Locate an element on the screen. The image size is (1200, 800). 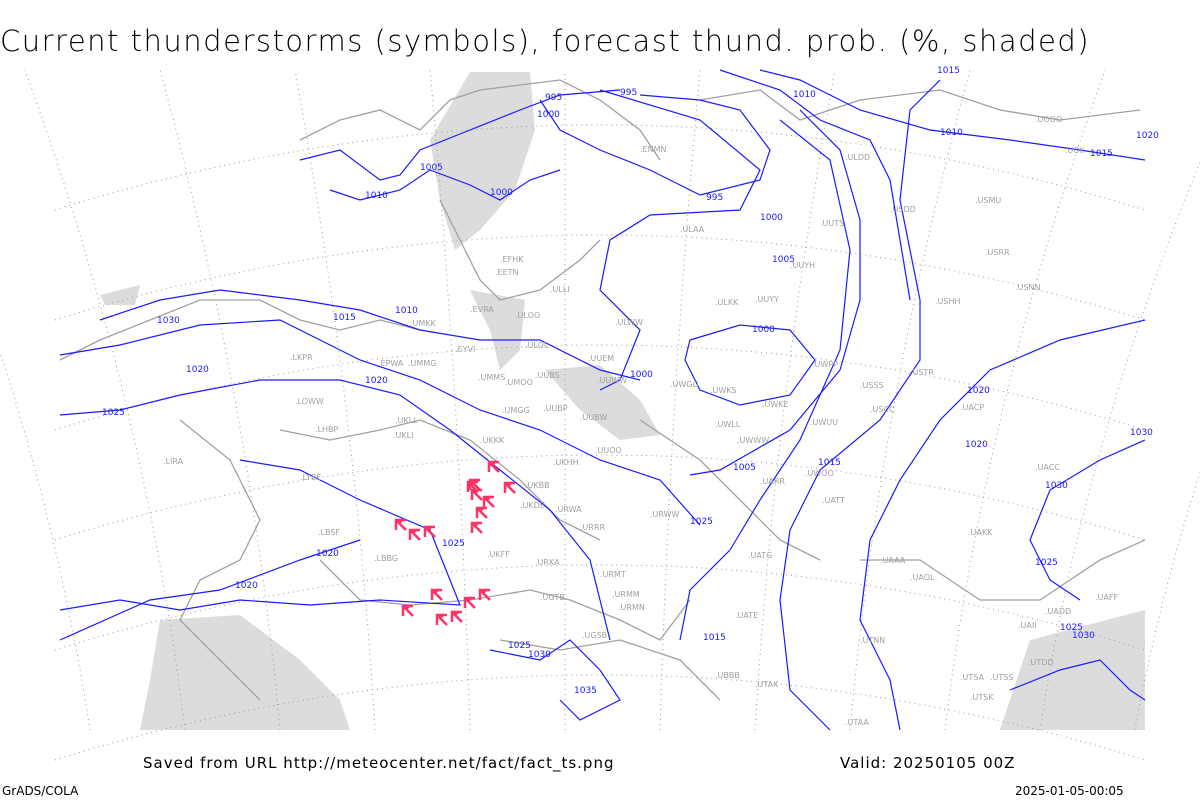
station-label: .UWKE is located at coordinates (775, 404).